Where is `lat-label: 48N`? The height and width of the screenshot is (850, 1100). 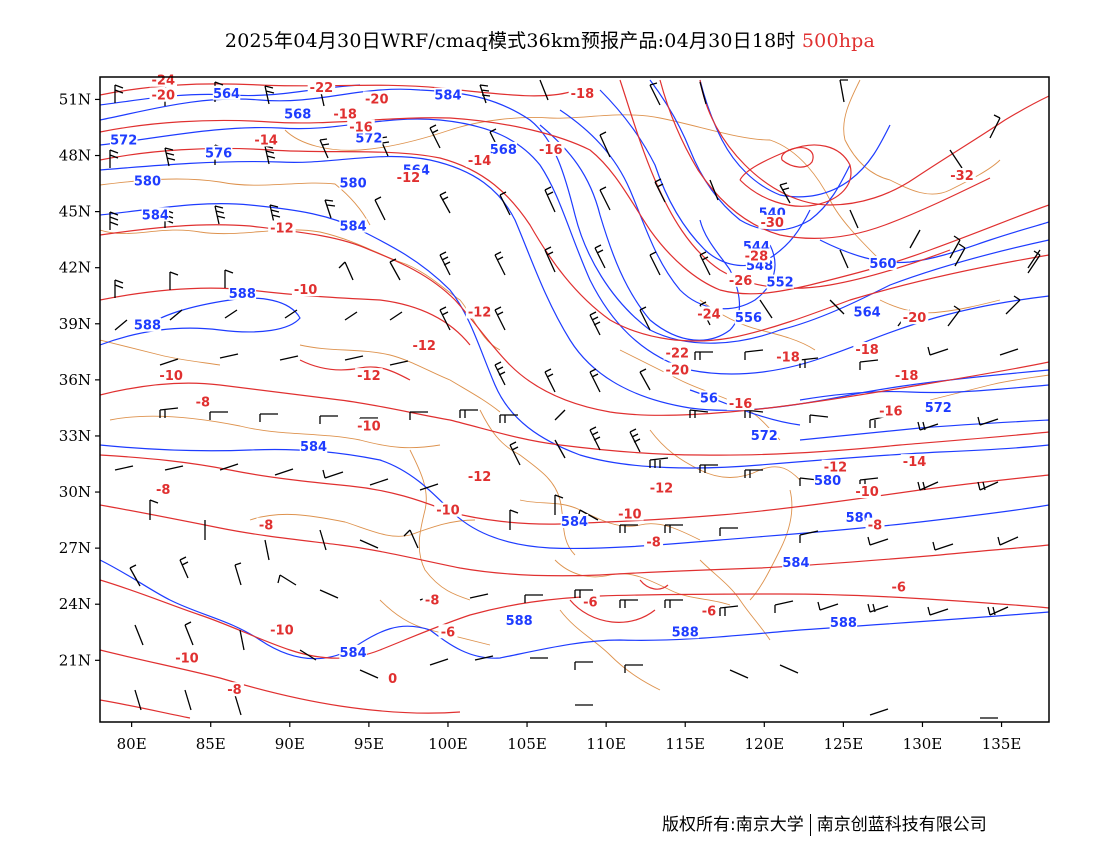
lat-label: 48N is located at coordinates (75, 156).